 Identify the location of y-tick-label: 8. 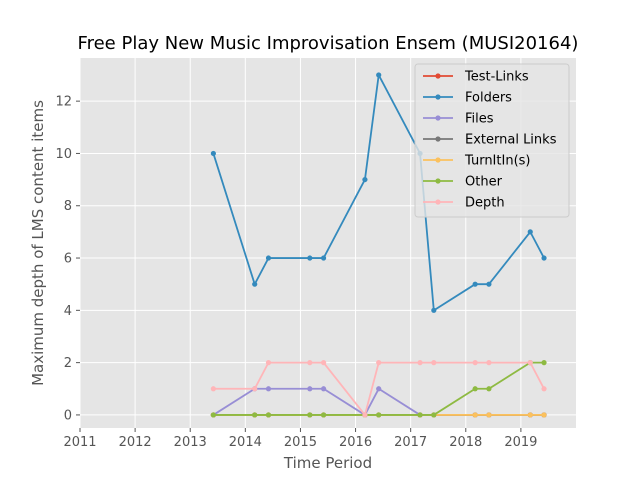
(68, 206).